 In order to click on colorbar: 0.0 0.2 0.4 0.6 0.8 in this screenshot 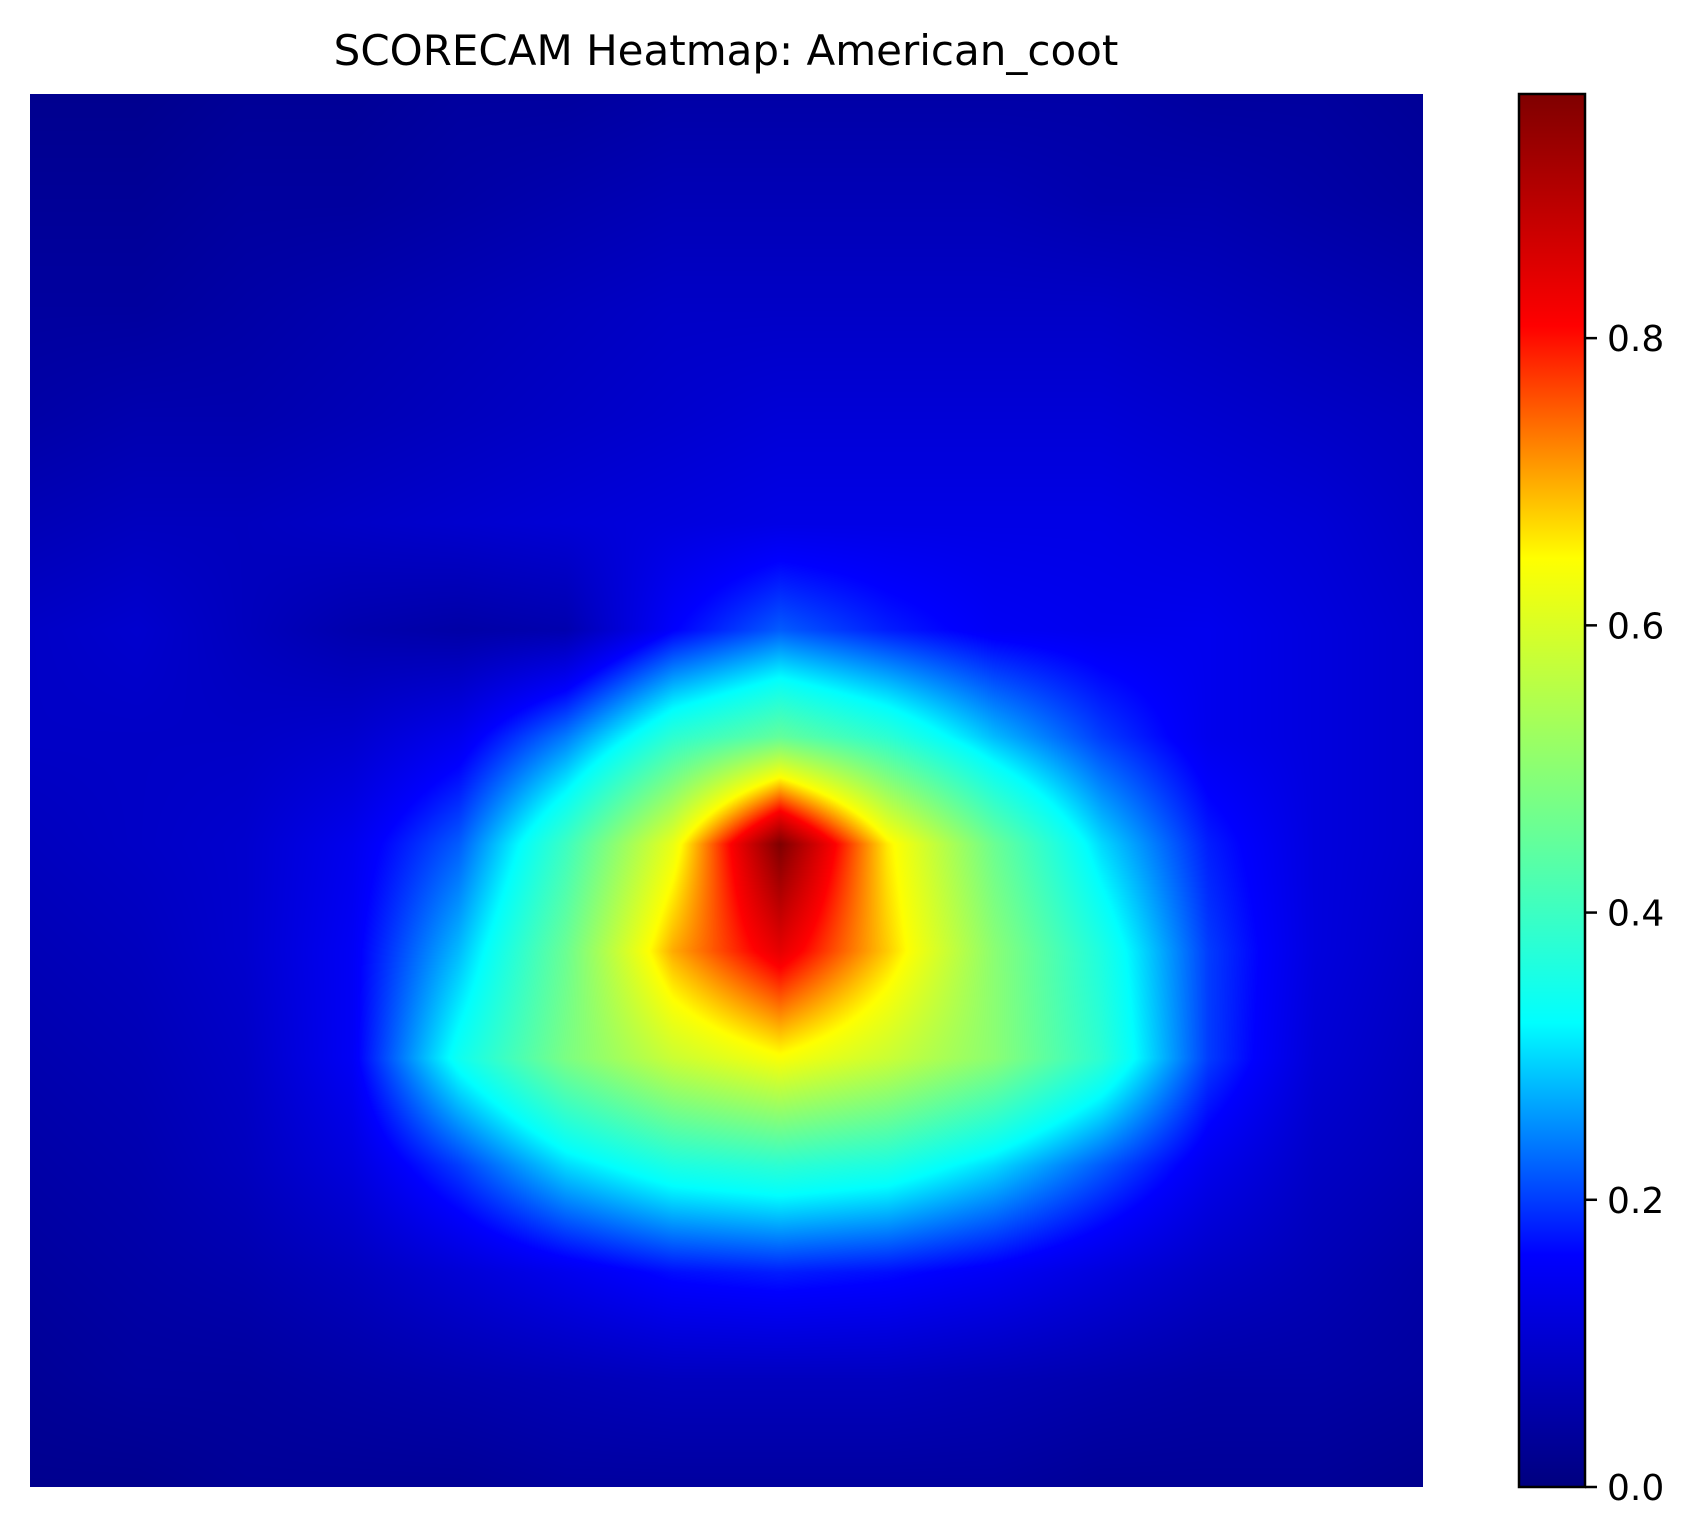, I will do `click(1590, 800)`.